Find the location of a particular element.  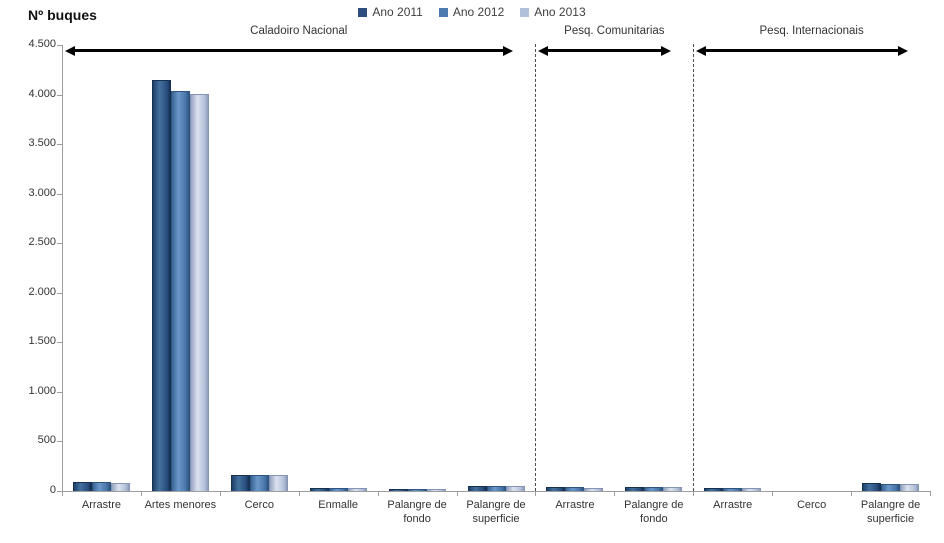

legend-label: Ano 2013 is located at coordinates (560, 12).